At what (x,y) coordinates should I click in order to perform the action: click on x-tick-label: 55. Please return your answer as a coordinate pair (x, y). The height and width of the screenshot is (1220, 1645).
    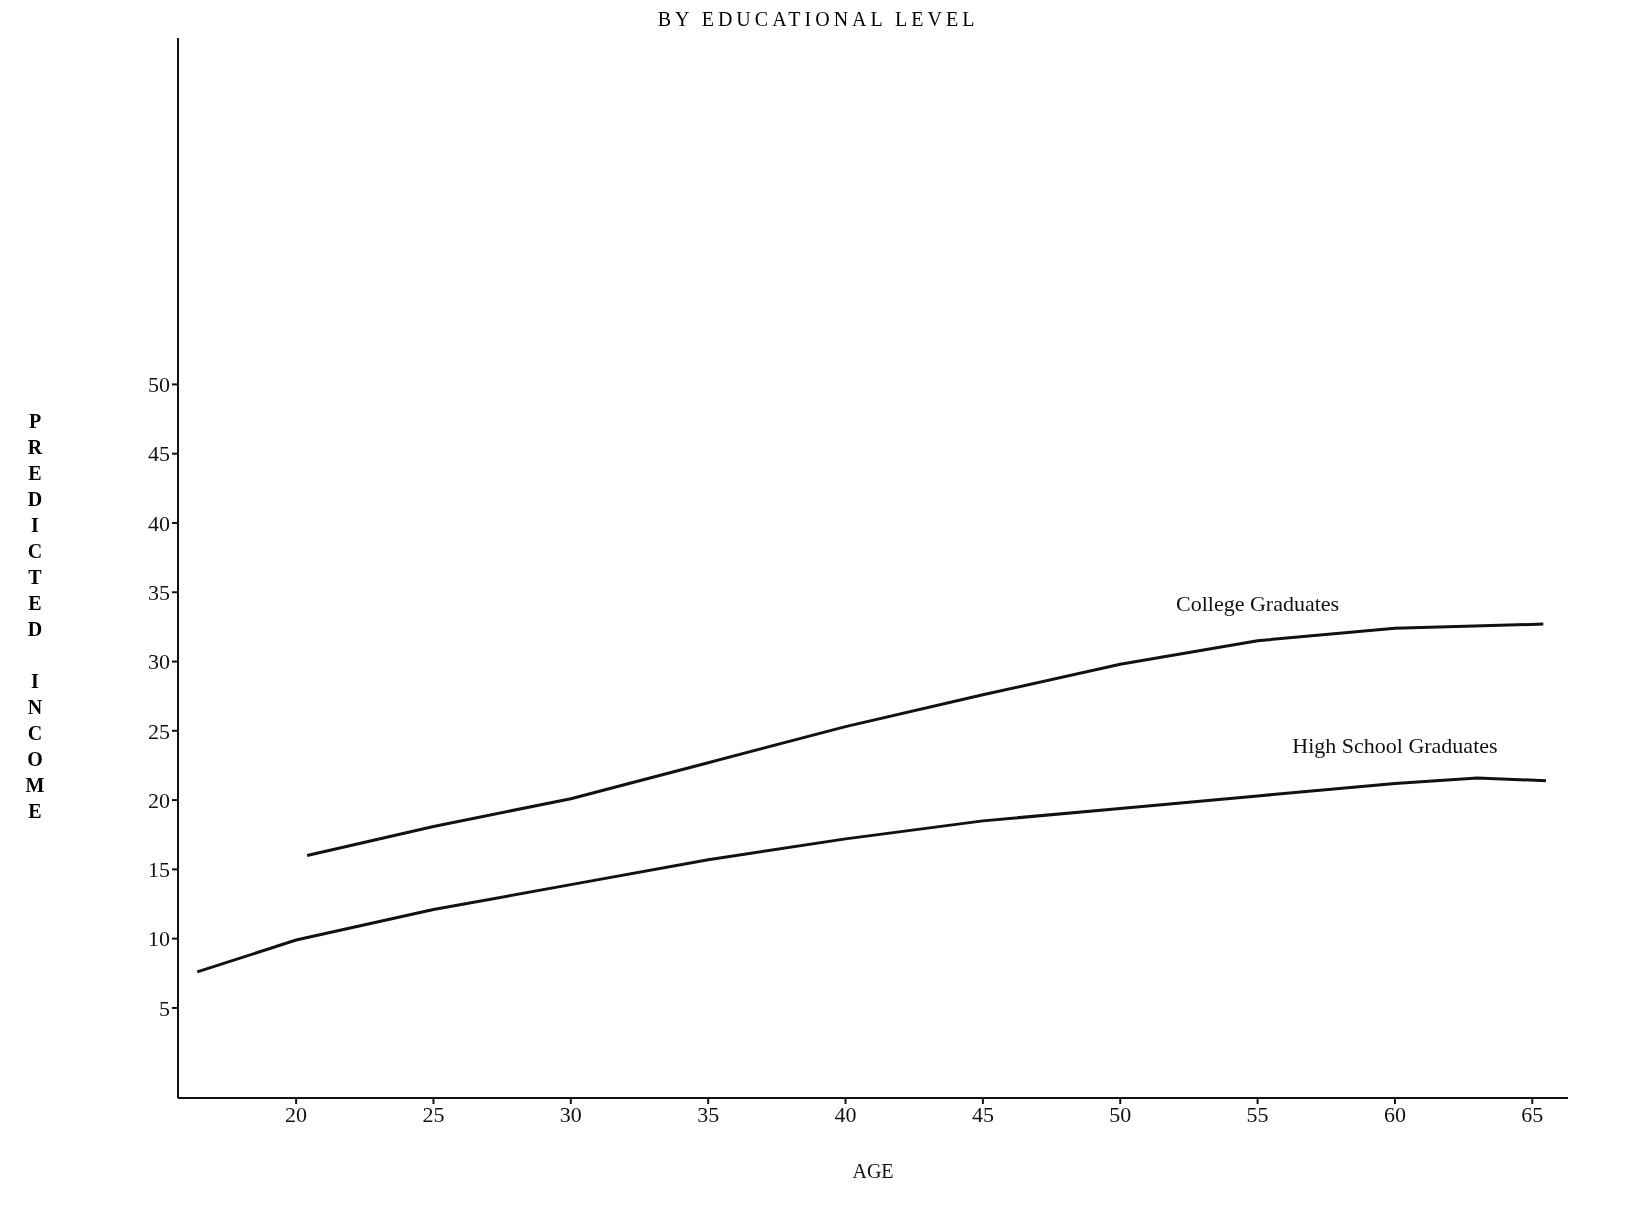
    Looking at the image, I should click on (1257, 1114).